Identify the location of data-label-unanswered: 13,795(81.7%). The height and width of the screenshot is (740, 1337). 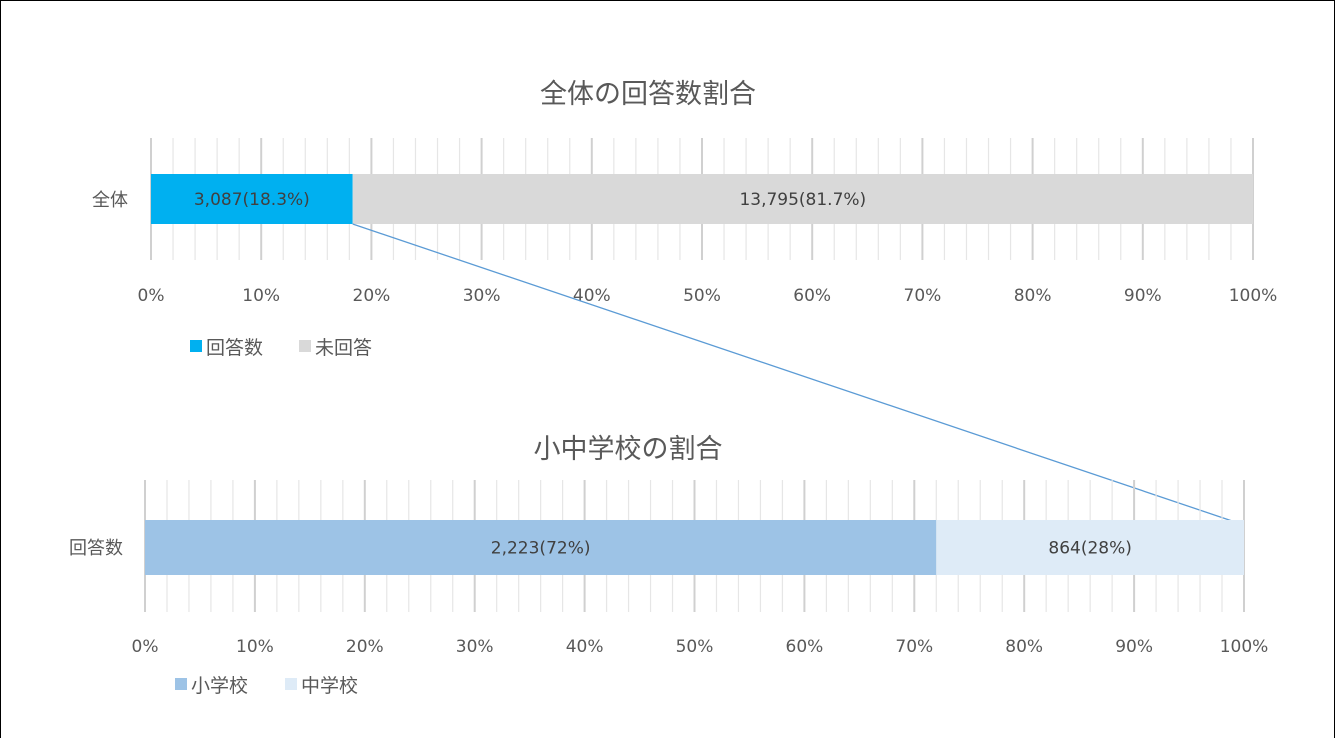
(802, 200).